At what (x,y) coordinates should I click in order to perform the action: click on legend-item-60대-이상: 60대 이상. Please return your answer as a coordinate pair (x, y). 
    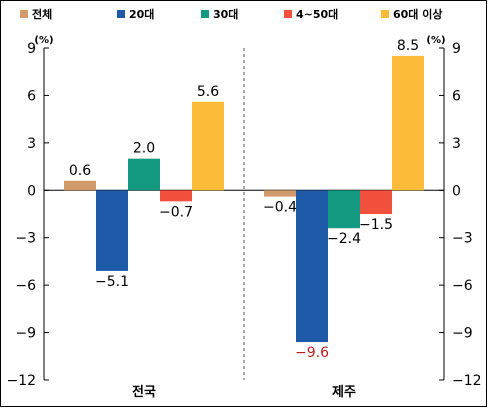
    Looking at the image, I should click on (412, 14).